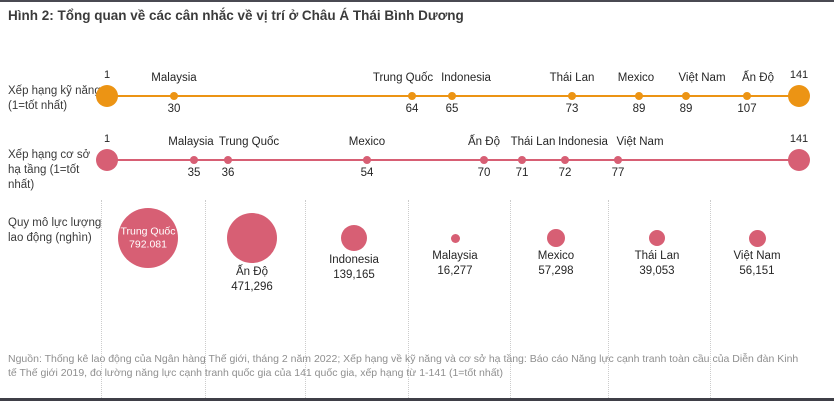  I want to click on rank-value-label: 107, so click(747, 109).